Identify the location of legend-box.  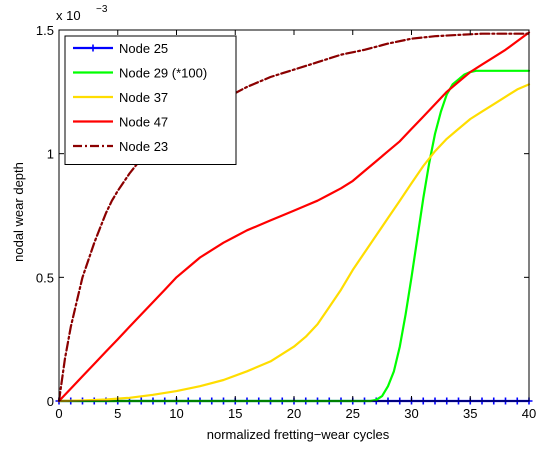
(150, 100).